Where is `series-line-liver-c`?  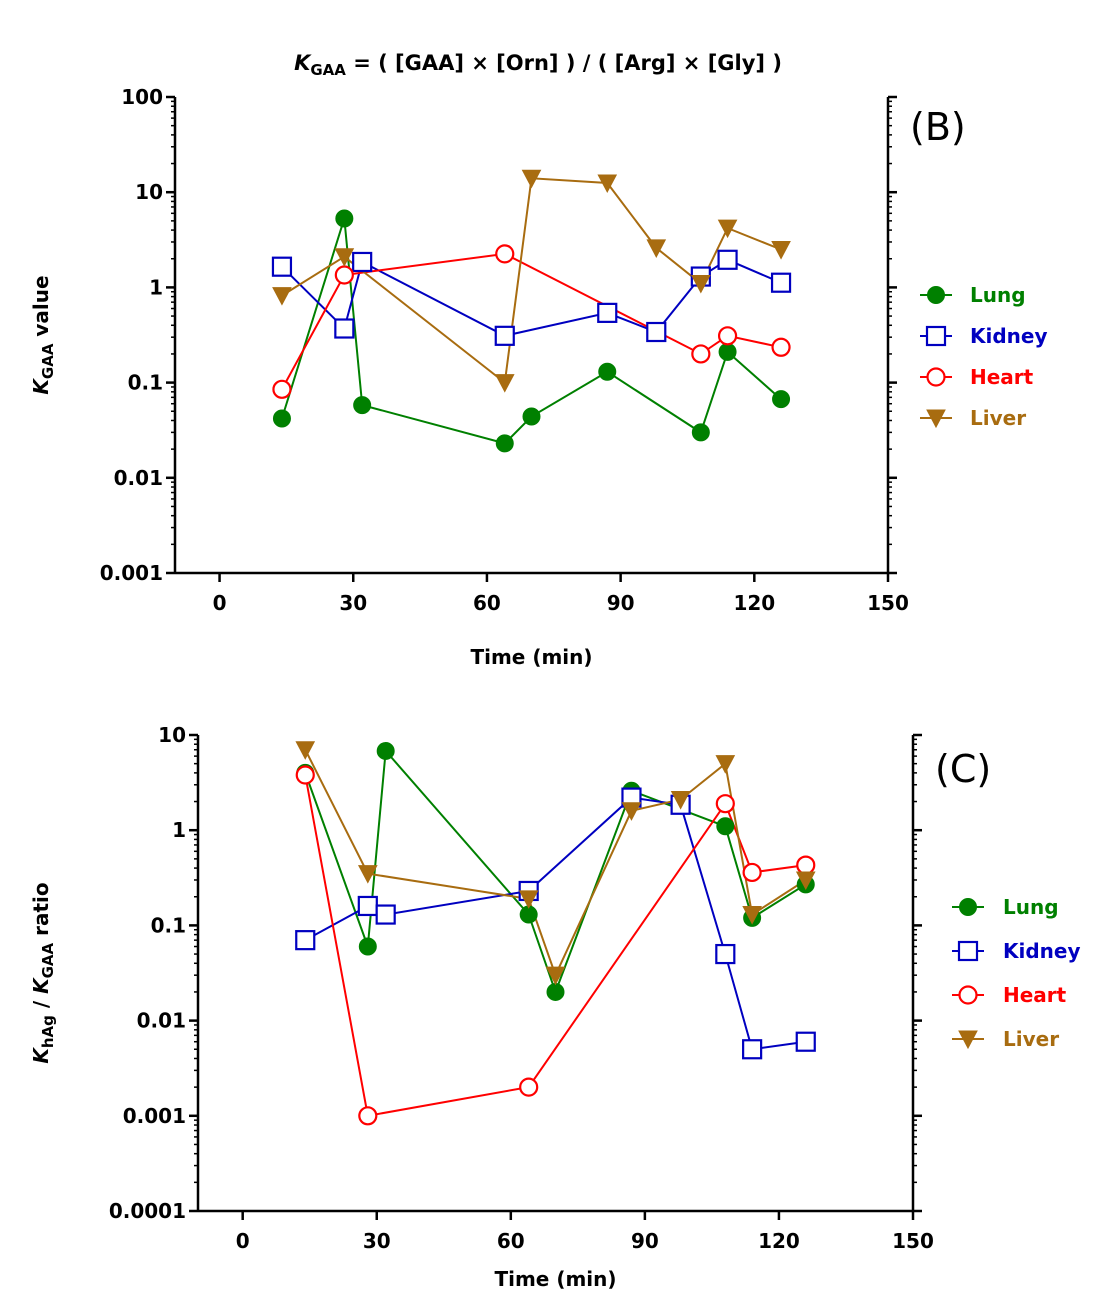
series-line-liver-c is located at coordinates (555, 863).